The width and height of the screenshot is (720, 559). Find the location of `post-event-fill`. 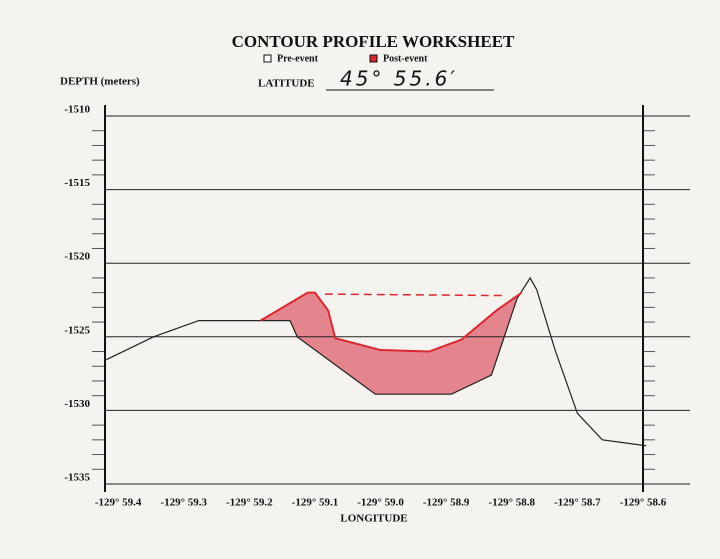

post-event-fill is located at coordinates (391, 343).